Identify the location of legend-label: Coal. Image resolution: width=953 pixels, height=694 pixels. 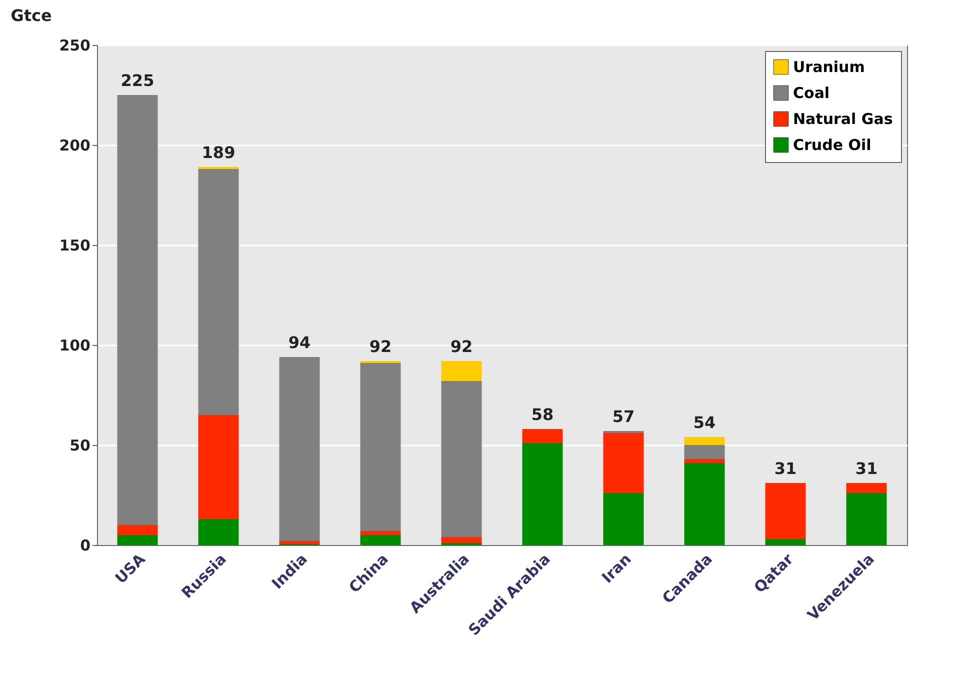
(811, 93).